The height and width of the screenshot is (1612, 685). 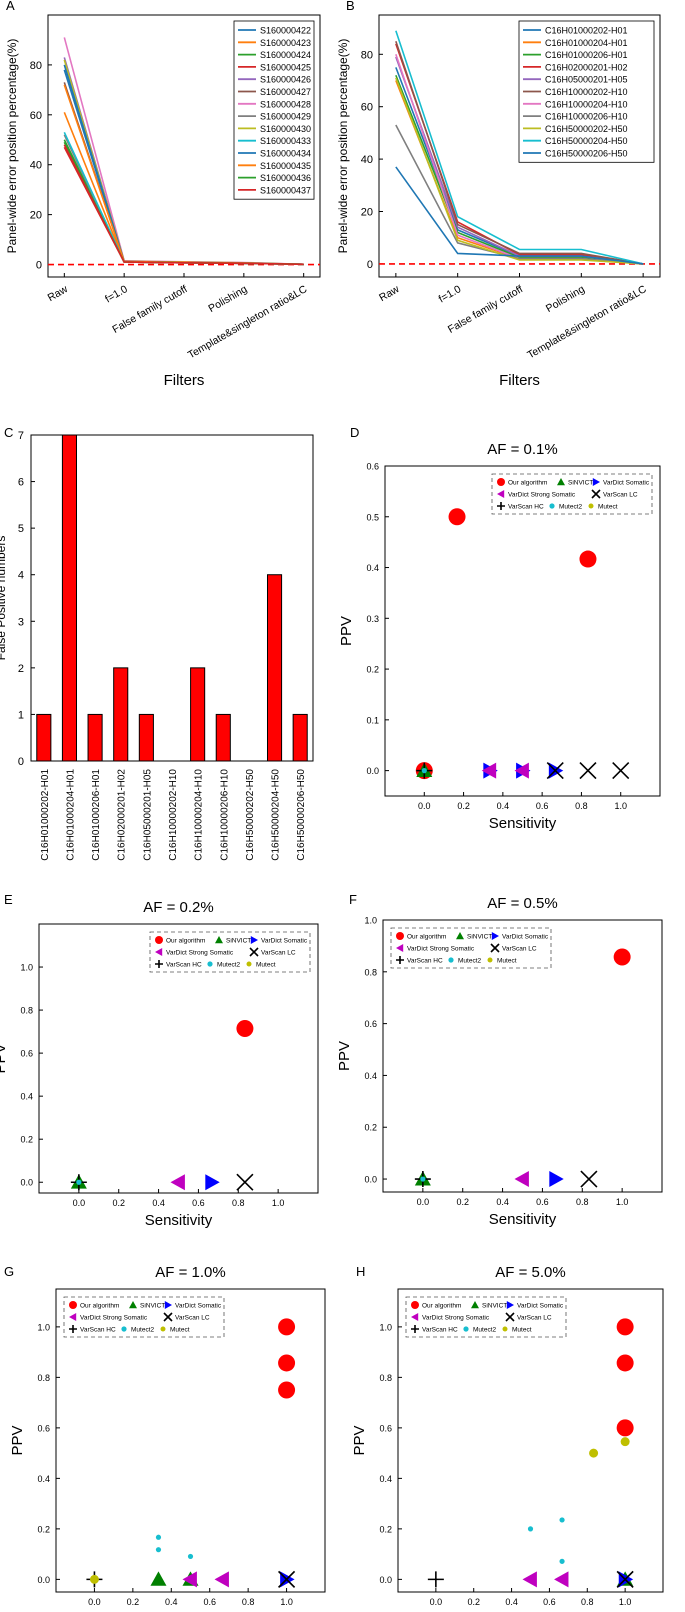 What do you see at coordinates (370, 1076) in the screenshot?
I see `y-tick-label: 0.4` at bounding box center [370, 1076].